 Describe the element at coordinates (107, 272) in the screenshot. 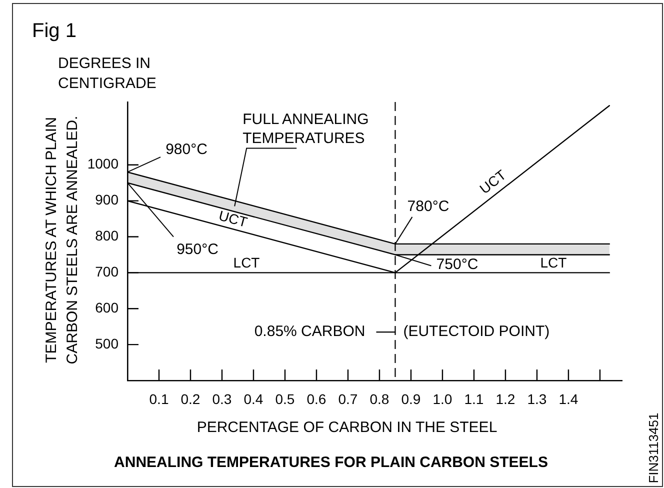

I see `y-tick-label: 700` at that location.